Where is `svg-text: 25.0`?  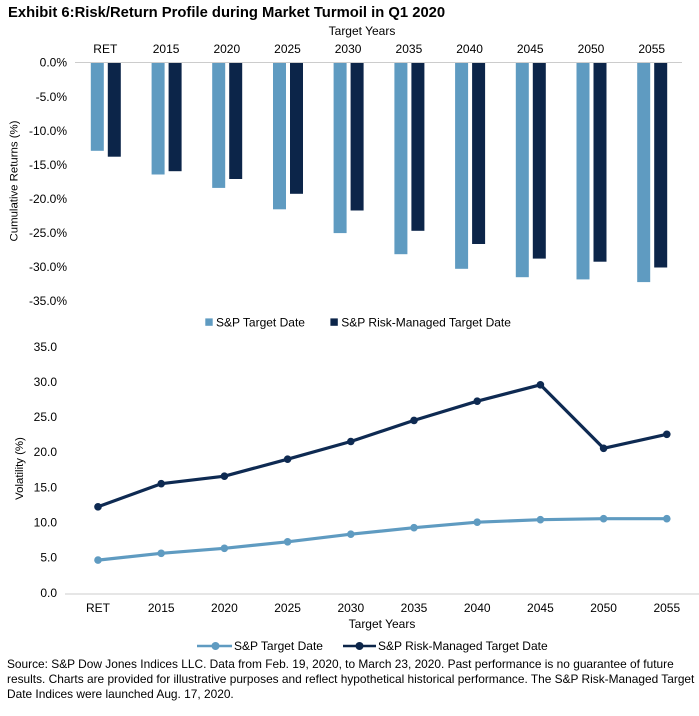 svg-text: 25.0 is located at coordinates (46, 417).